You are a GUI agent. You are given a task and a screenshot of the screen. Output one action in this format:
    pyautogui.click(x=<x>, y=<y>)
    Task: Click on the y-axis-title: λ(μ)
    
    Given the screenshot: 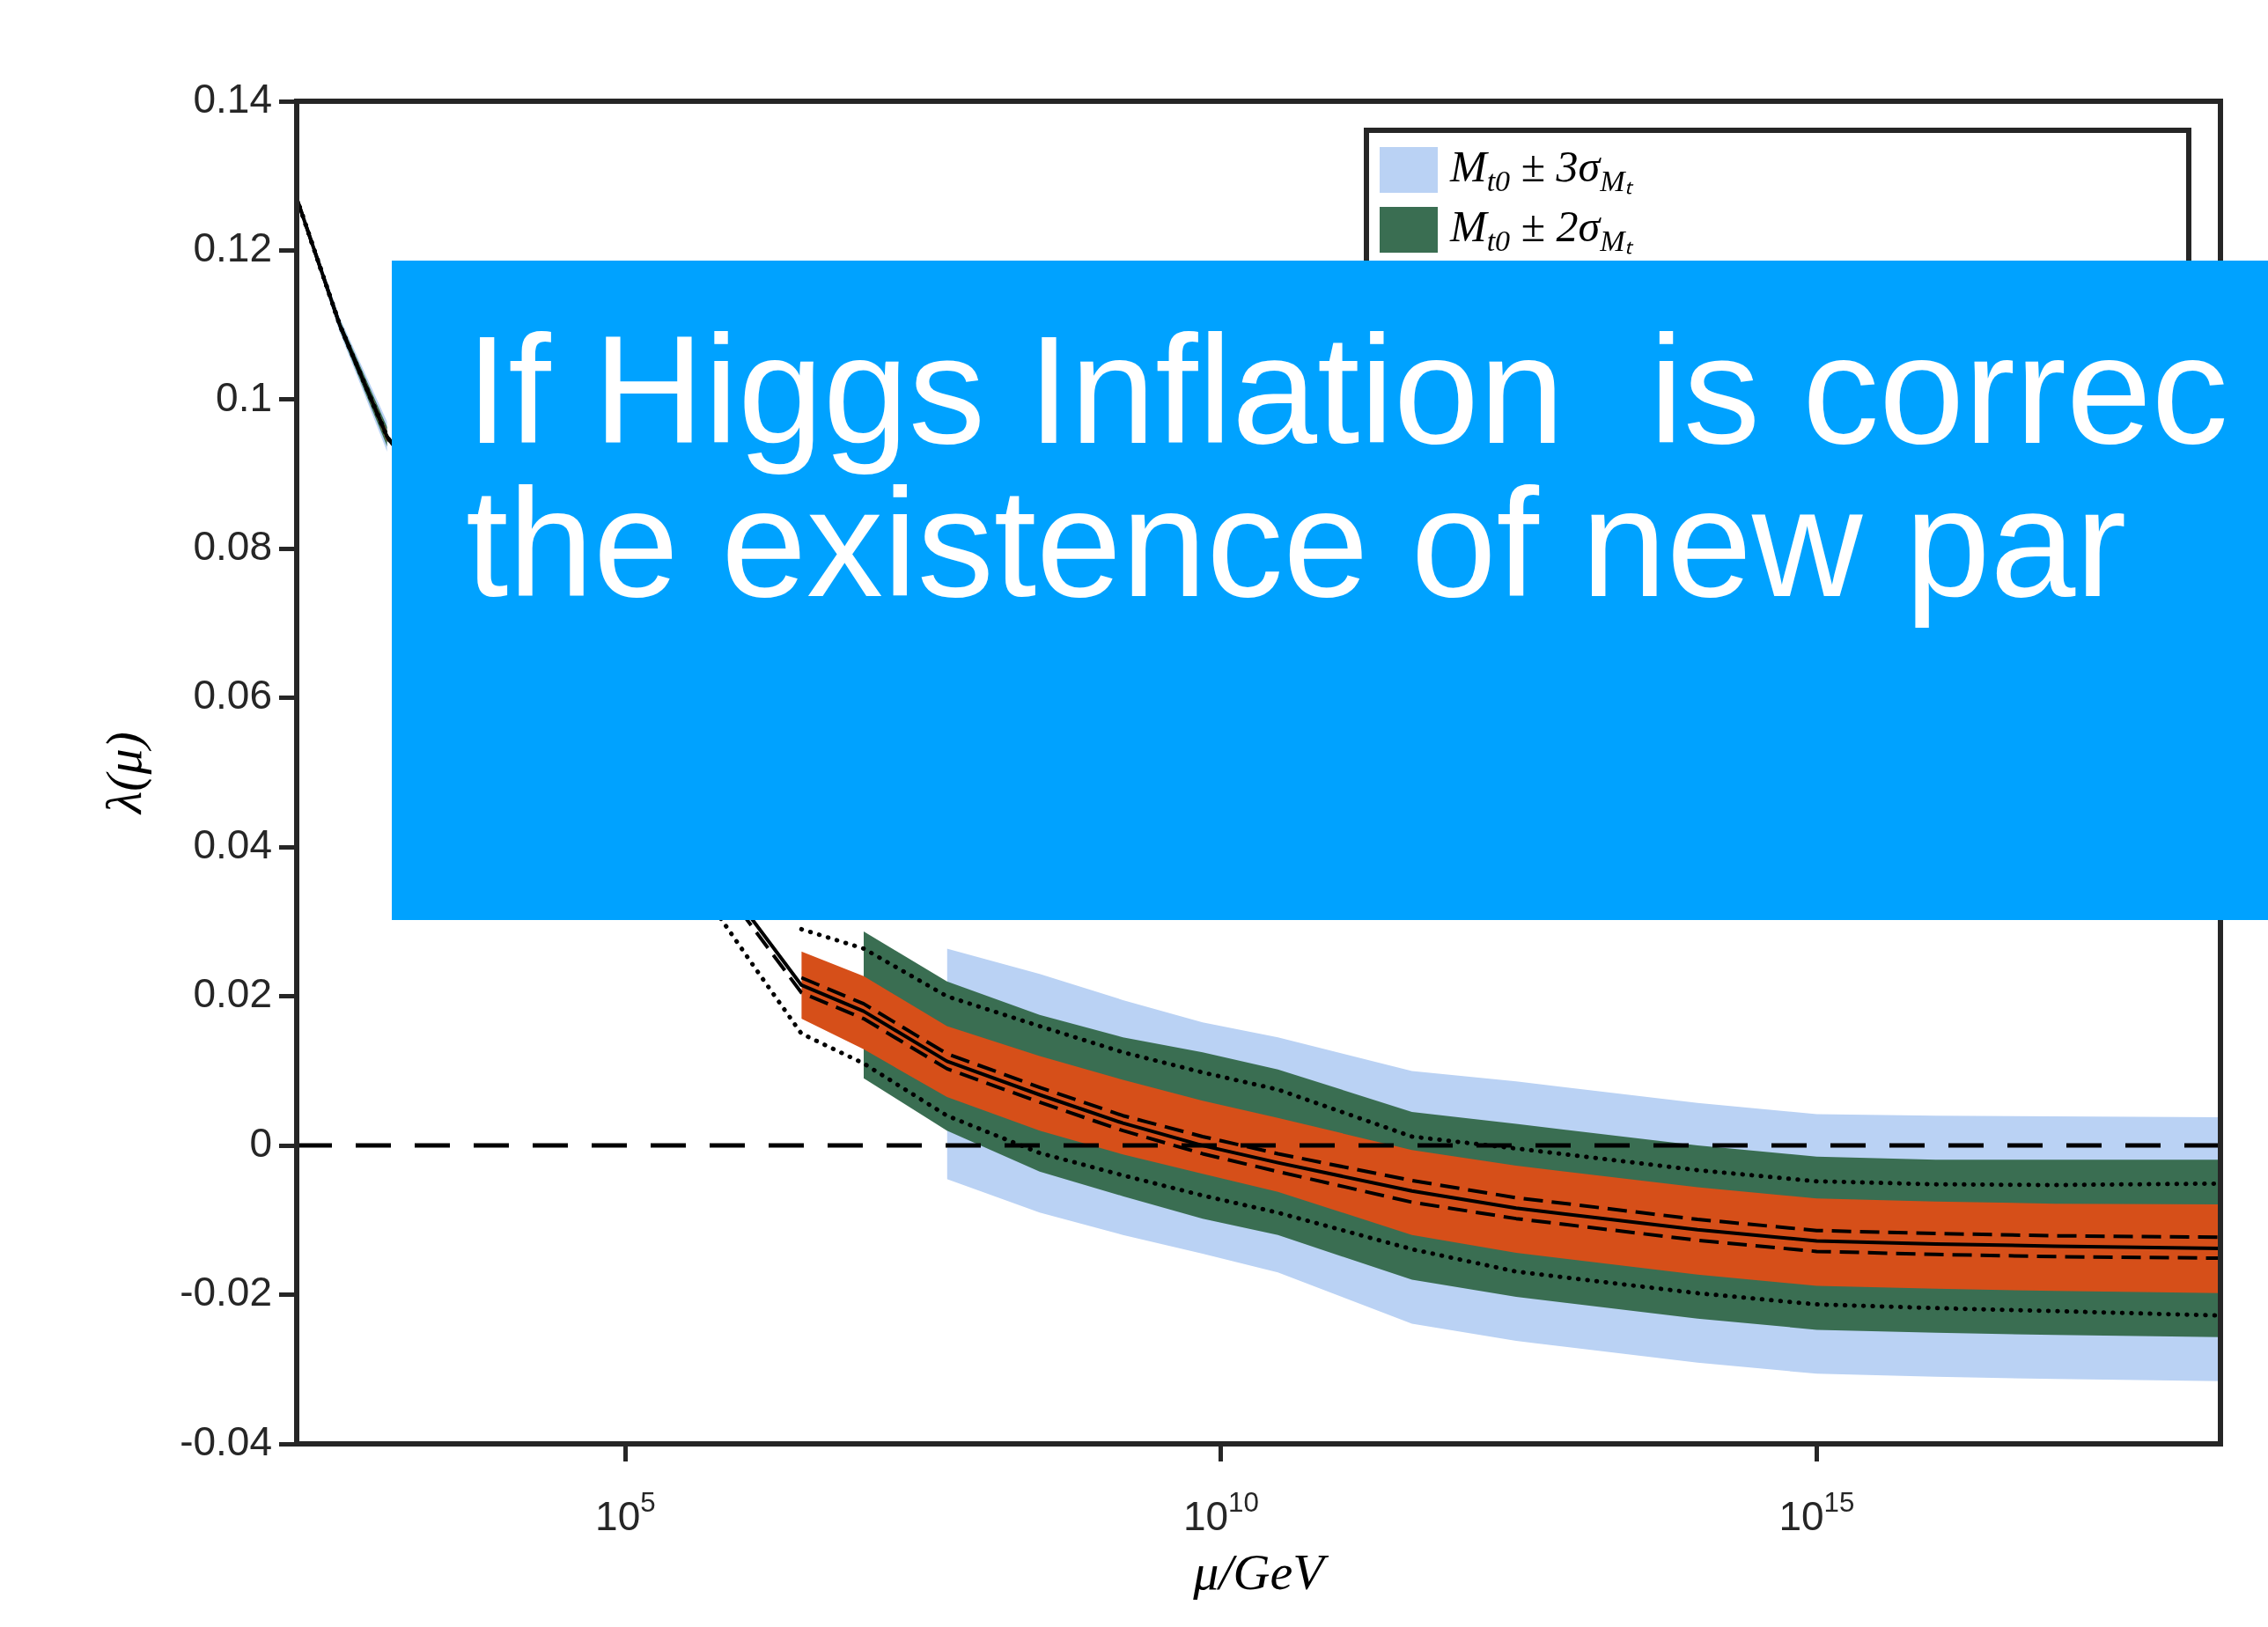 What is the action you would take?
    pyautogui.click(x=123, y=773)
    